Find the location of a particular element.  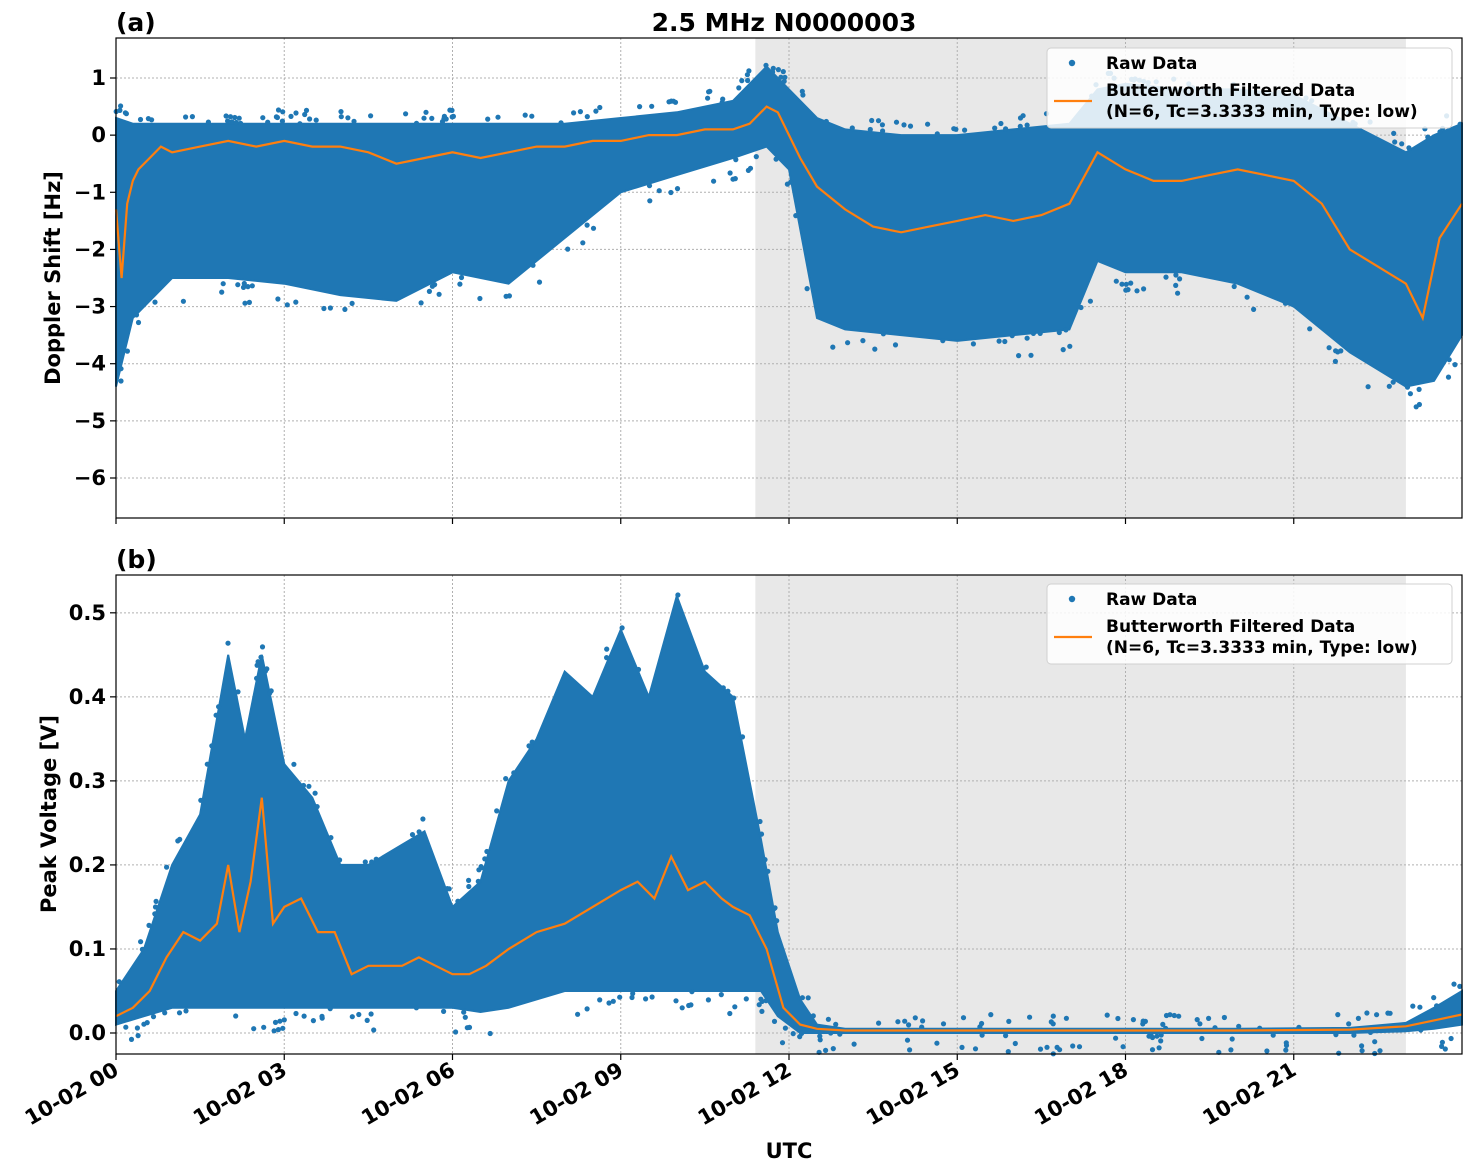

panel-a-label: (a) is located at coordinates (136, 22).